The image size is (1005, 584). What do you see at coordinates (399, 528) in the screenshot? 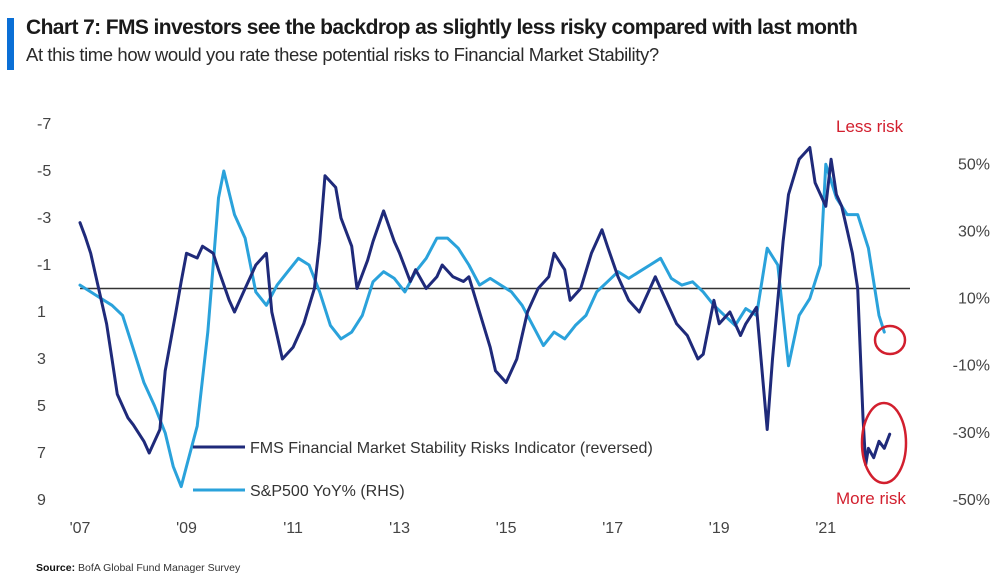
I see `x-tick-label: '13` at bounding box center [399, 528].